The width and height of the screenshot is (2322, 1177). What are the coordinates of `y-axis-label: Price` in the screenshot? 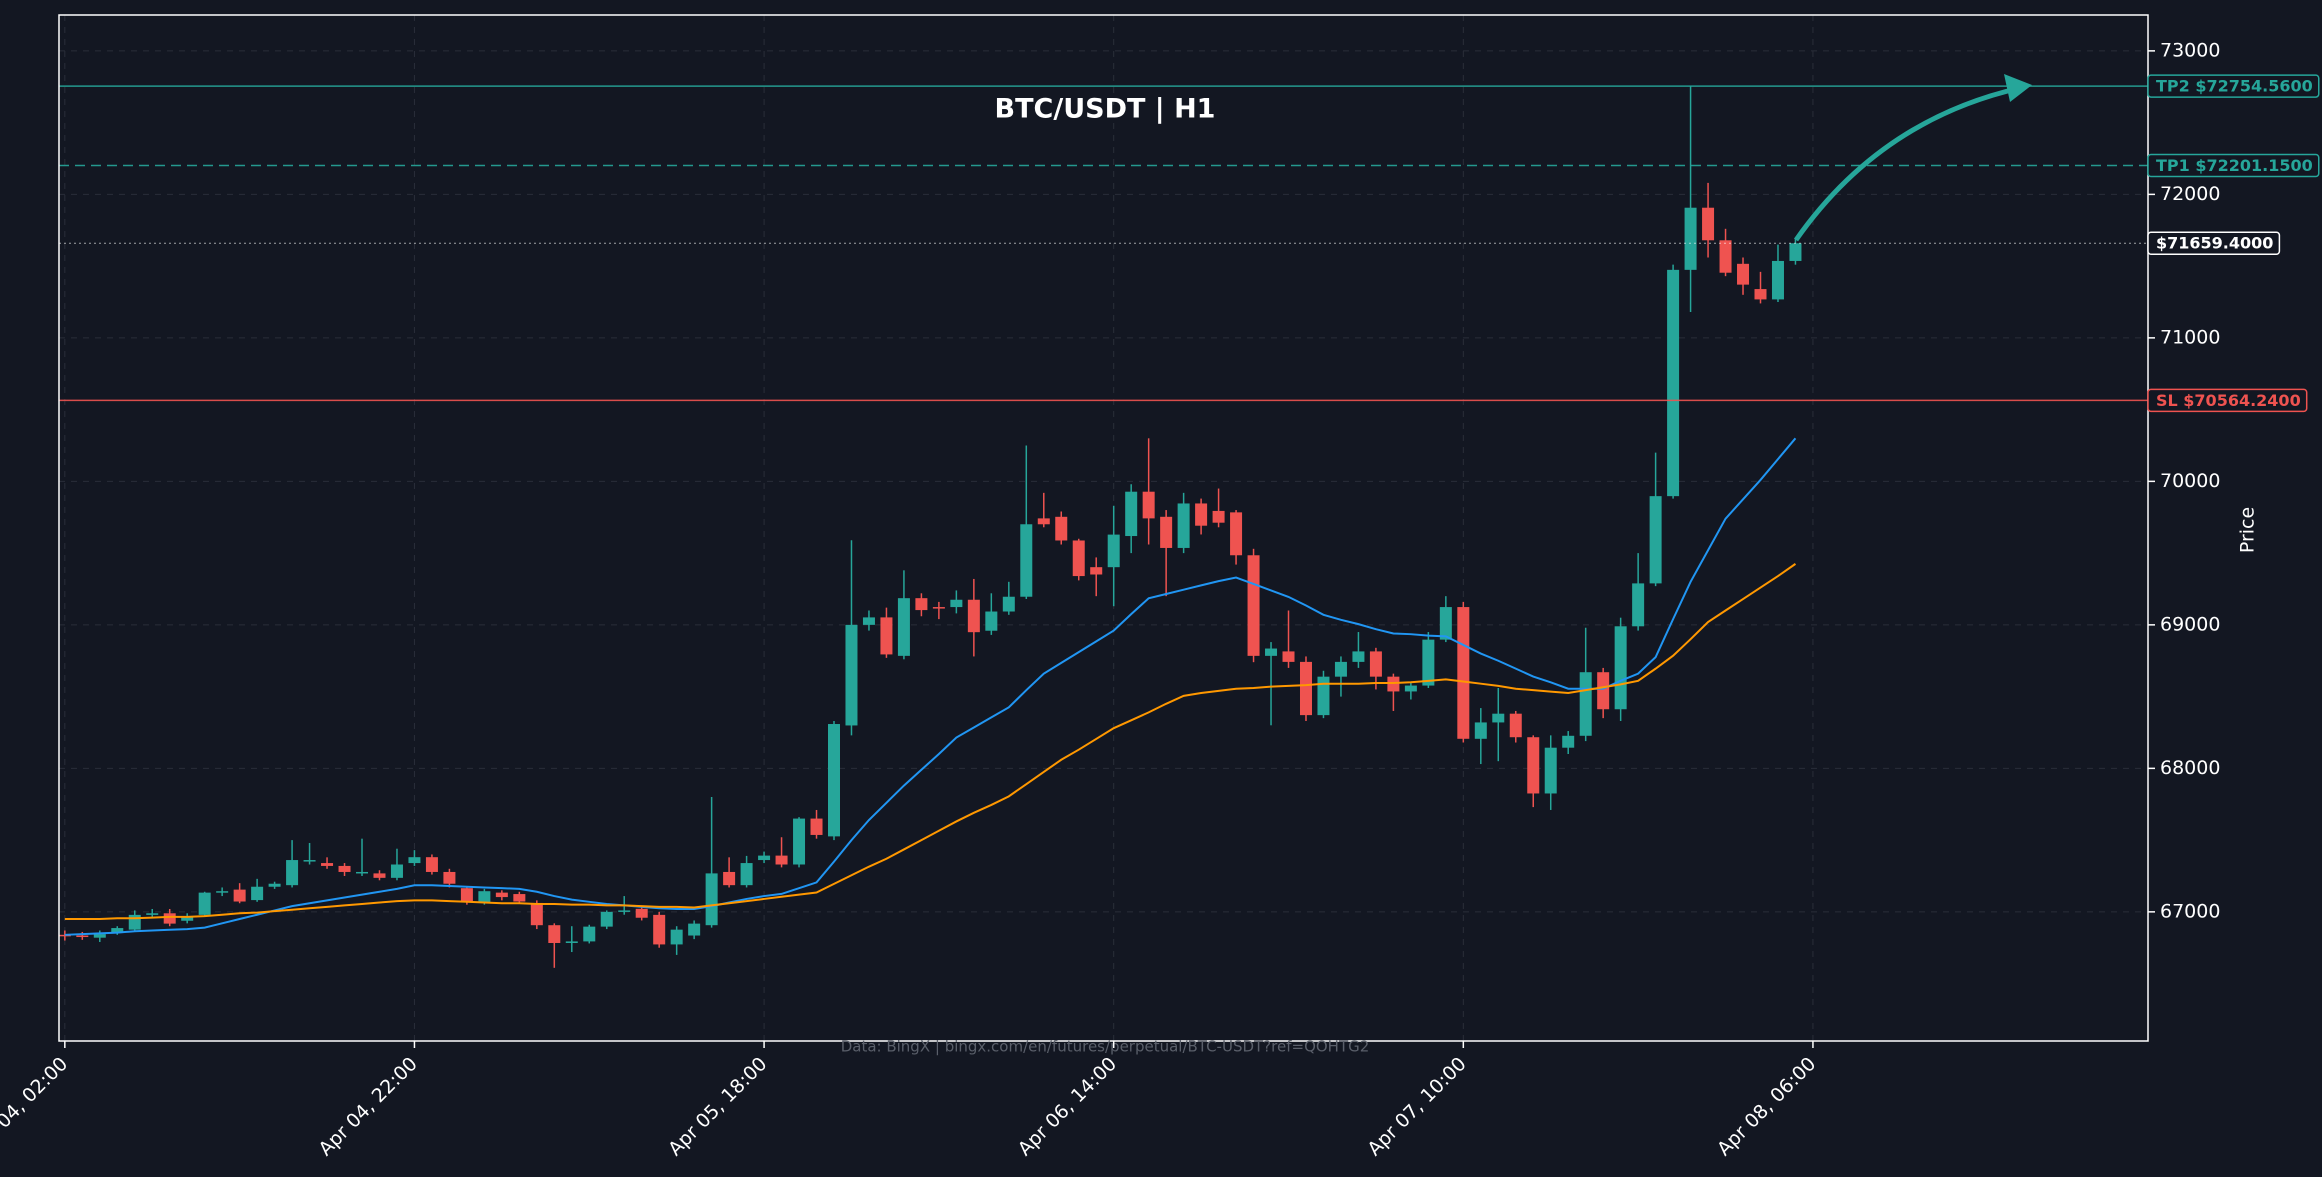 It's located at (2248, 530).